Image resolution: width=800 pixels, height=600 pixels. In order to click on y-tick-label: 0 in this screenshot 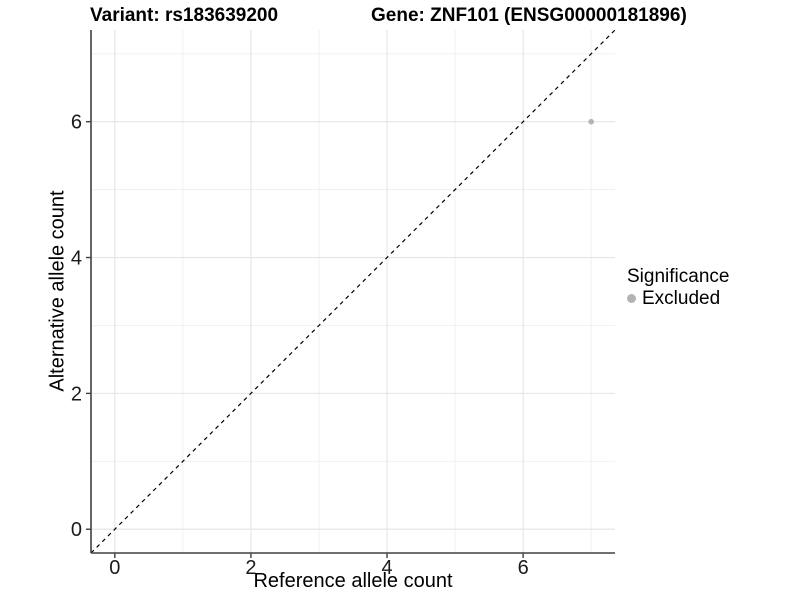, I will do `click(76, 530)`.